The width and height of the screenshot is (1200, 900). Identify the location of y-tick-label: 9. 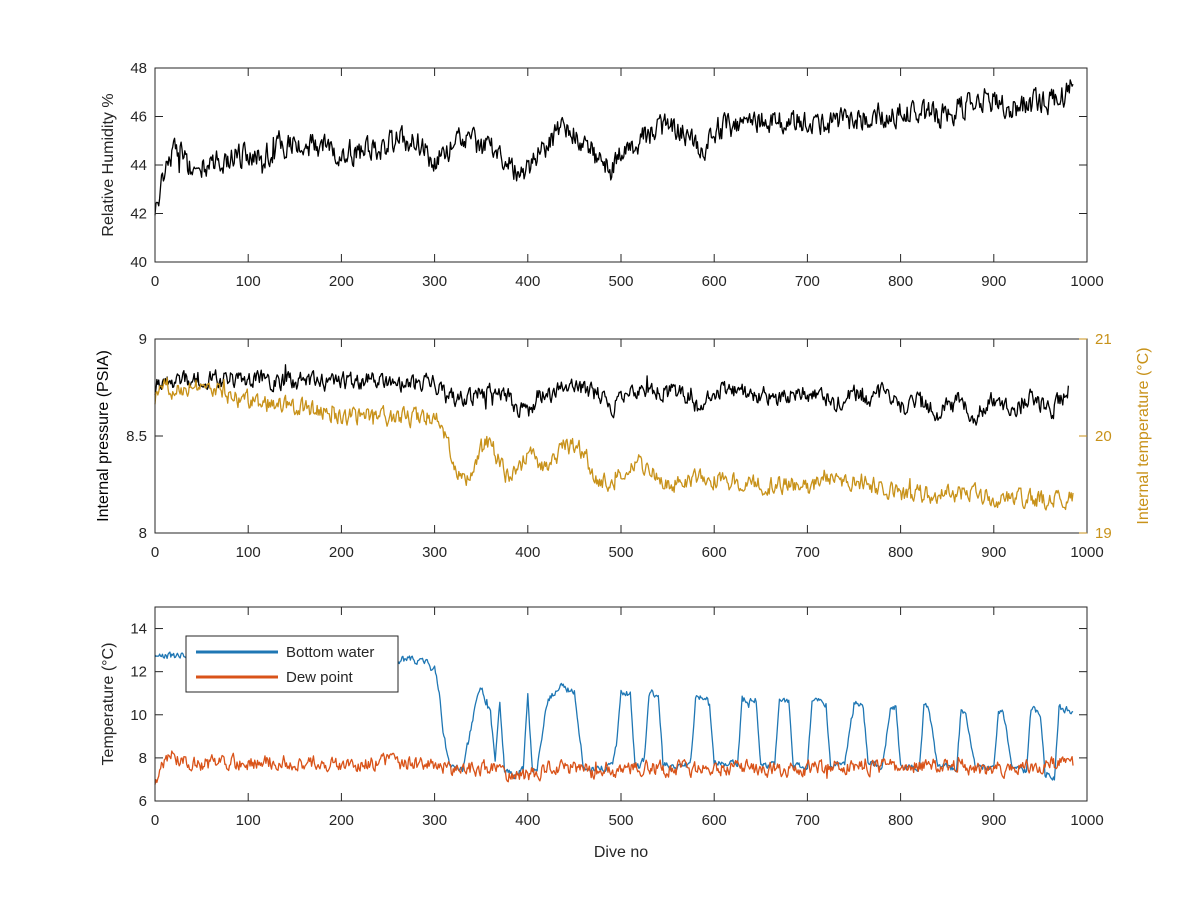
(143, 339).